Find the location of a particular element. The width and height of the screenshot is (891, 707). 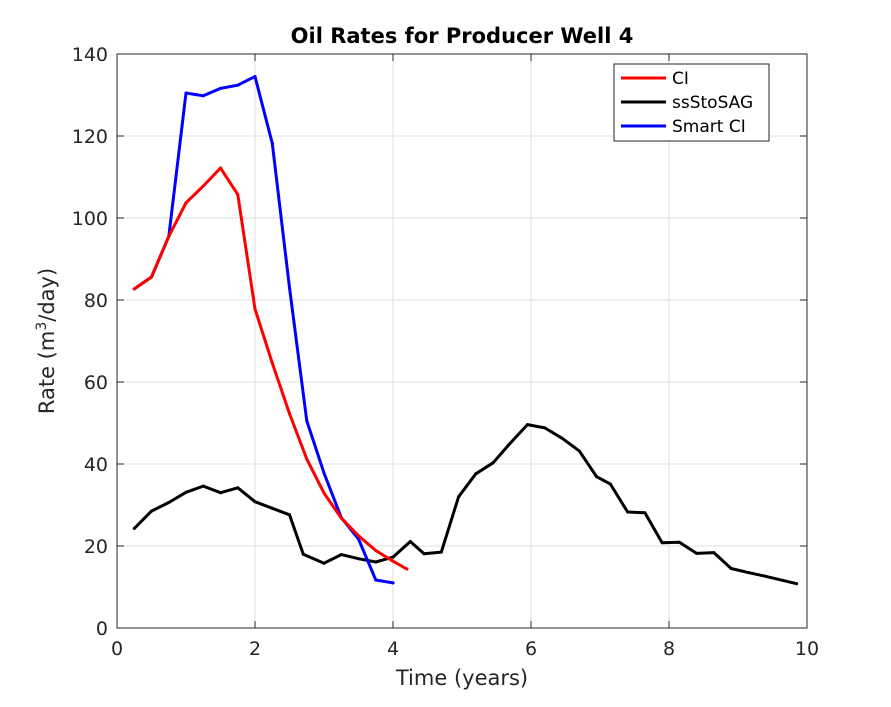

legend-label-ssstosag: ssStoSAG is located at coordinates (712, 103).